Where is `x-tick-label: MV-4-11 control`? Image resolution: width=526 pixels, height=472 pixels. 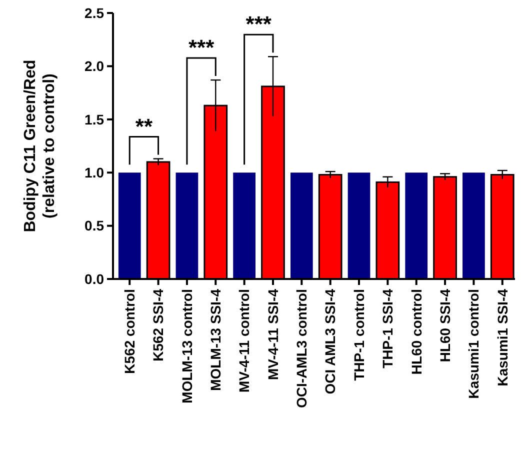
x-tick-label: MV-4-11 control is located at coordinates (244, 340).